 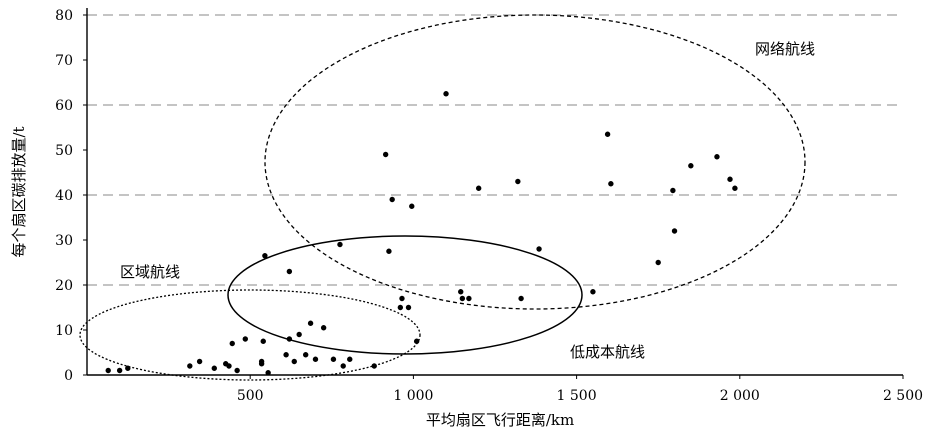 I want to click on y-tick-label: 20, so click(x=64, y=286).